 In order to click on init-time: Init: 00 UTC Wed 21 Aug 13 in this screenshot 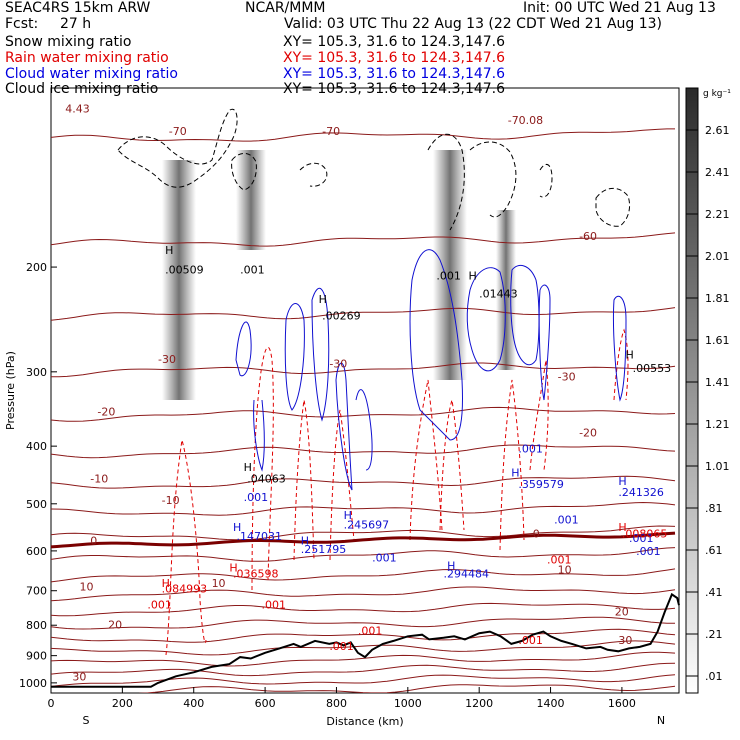, I will do `click(619, 8)`.